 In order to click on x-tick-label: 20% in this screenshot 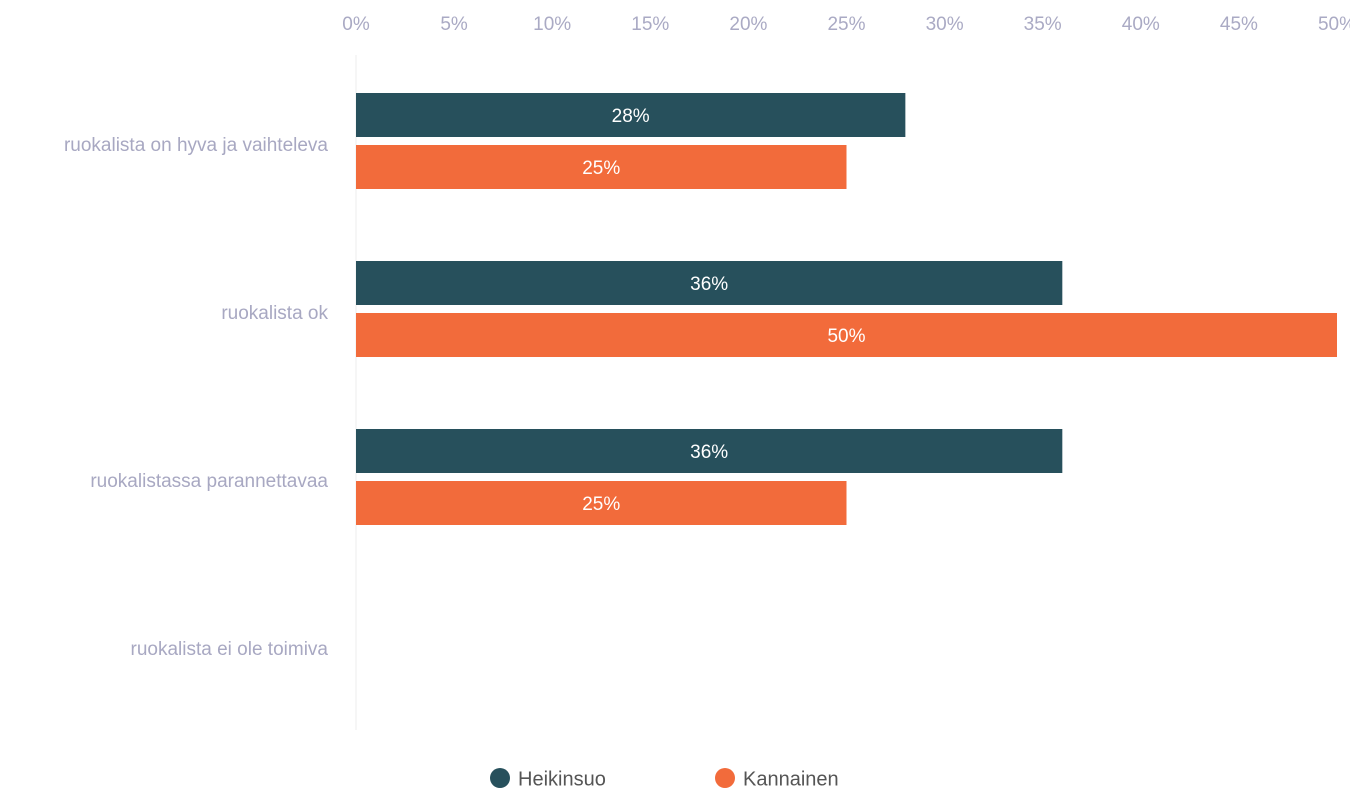, I will do `click(748, 24)`.